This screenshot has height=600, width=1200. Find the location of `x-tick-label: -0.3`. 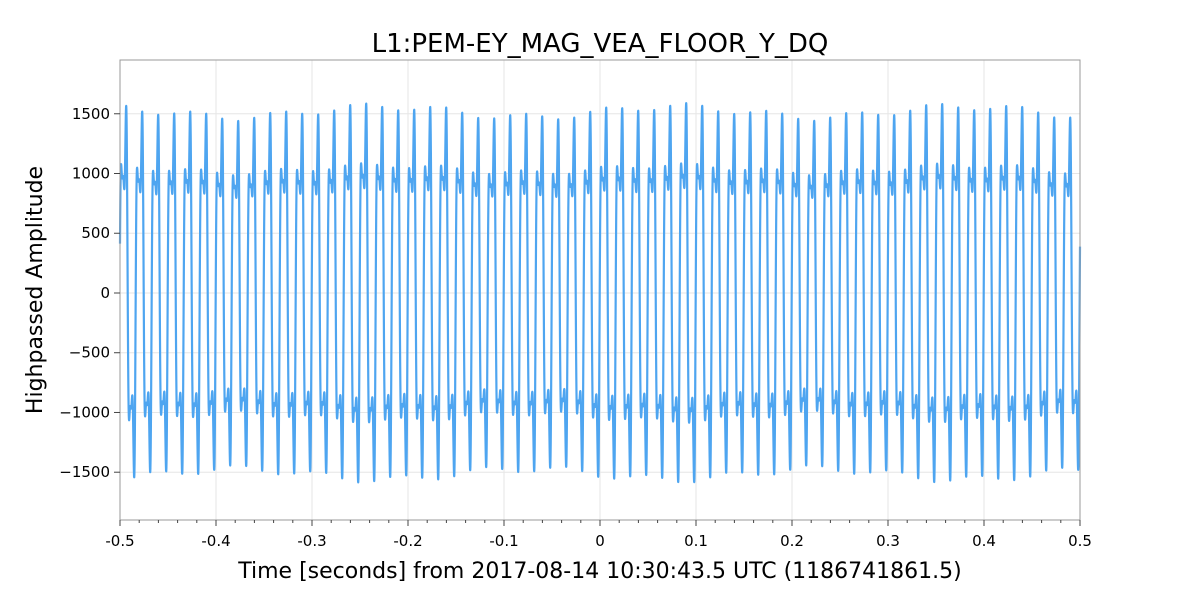

x-tick-label: -0.3 is located at coordinates (311, 541).